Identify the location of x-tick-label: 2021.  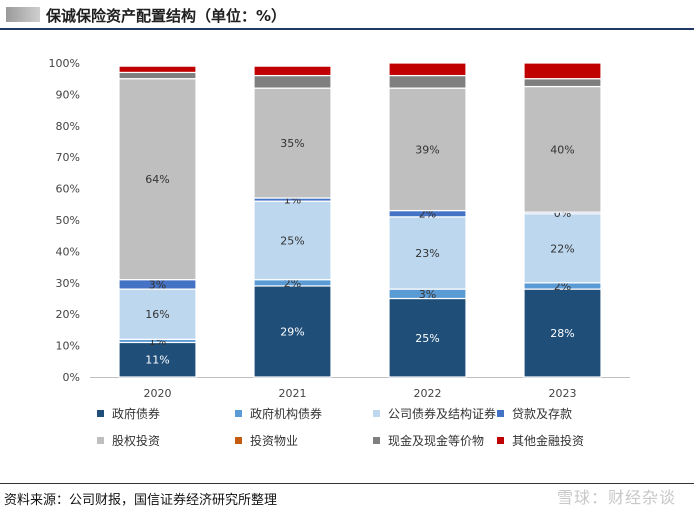
(293, 393).